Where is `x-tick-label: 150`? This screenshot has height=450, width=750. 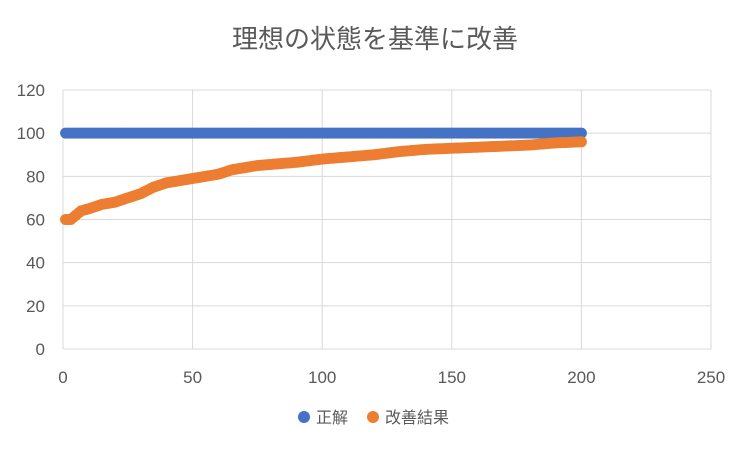 x-tick-label: 150 is located at coordinates (452, 377).